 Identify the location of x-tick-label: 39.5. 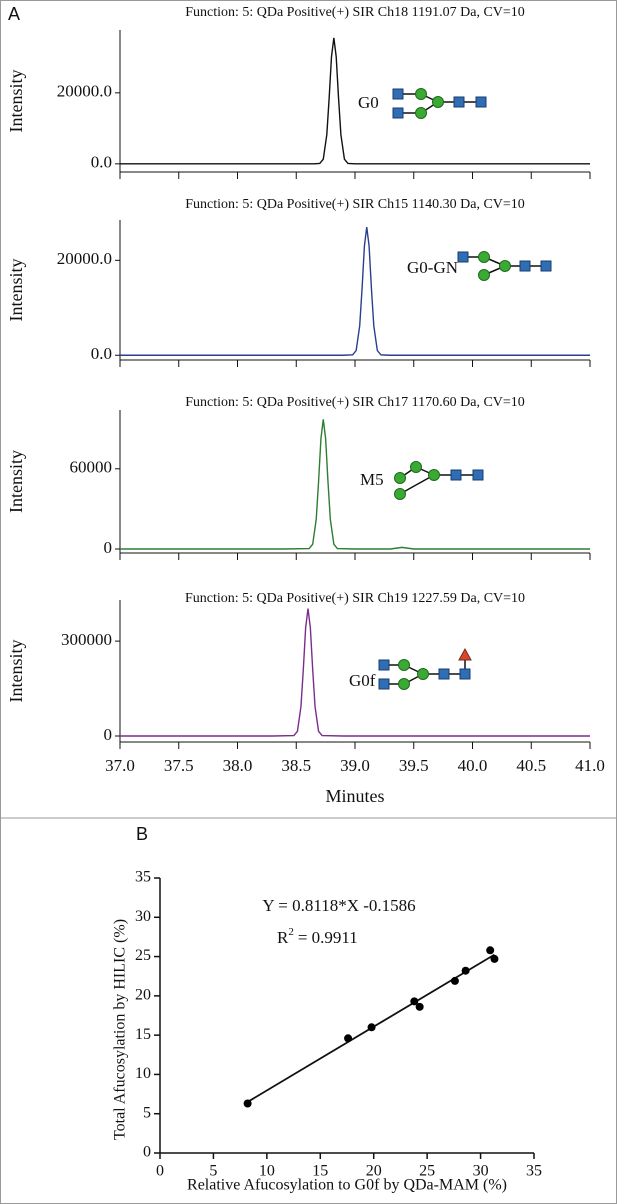
(414, 765).